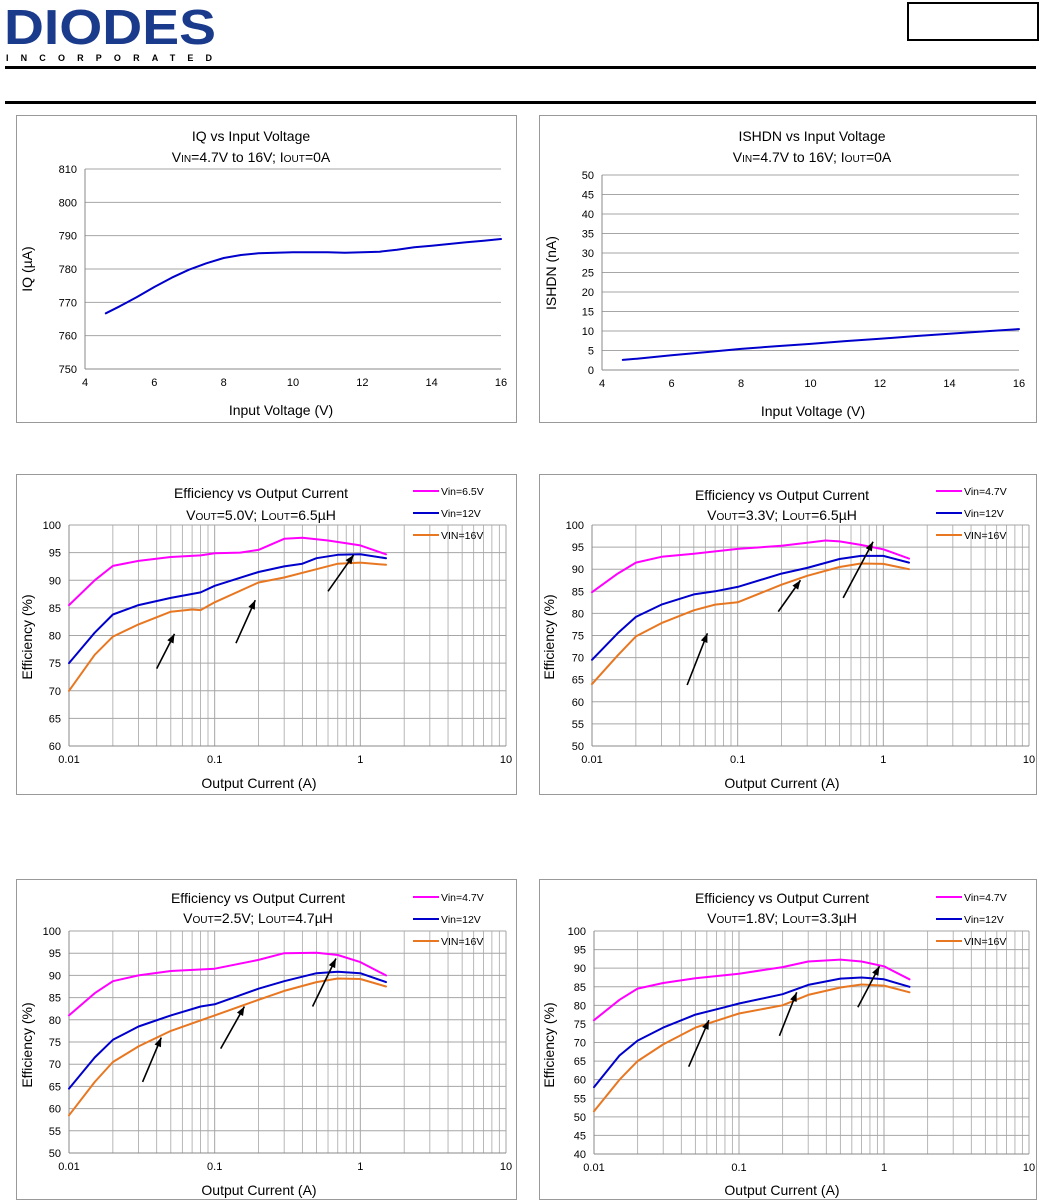  I want to click on x-tick-label: 4, so click(85, 383).